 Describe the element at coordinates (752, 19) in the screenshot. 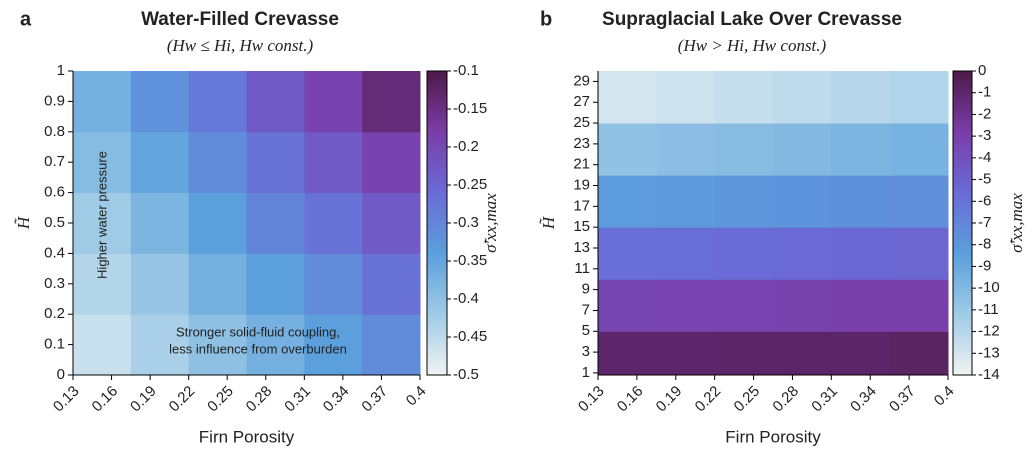

I see `chart-title: Supraglacial Lake Over Crevasse` at that location.